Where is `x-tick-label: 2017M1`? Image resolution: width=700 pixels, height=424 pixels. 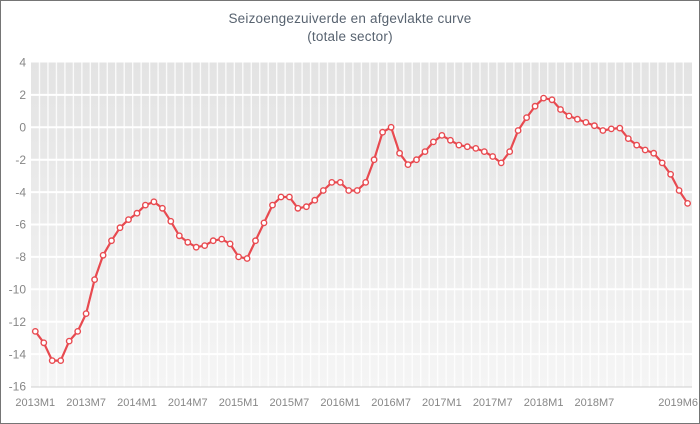
x-tick-label: 2017M1 is located at coordinates (442, 403).